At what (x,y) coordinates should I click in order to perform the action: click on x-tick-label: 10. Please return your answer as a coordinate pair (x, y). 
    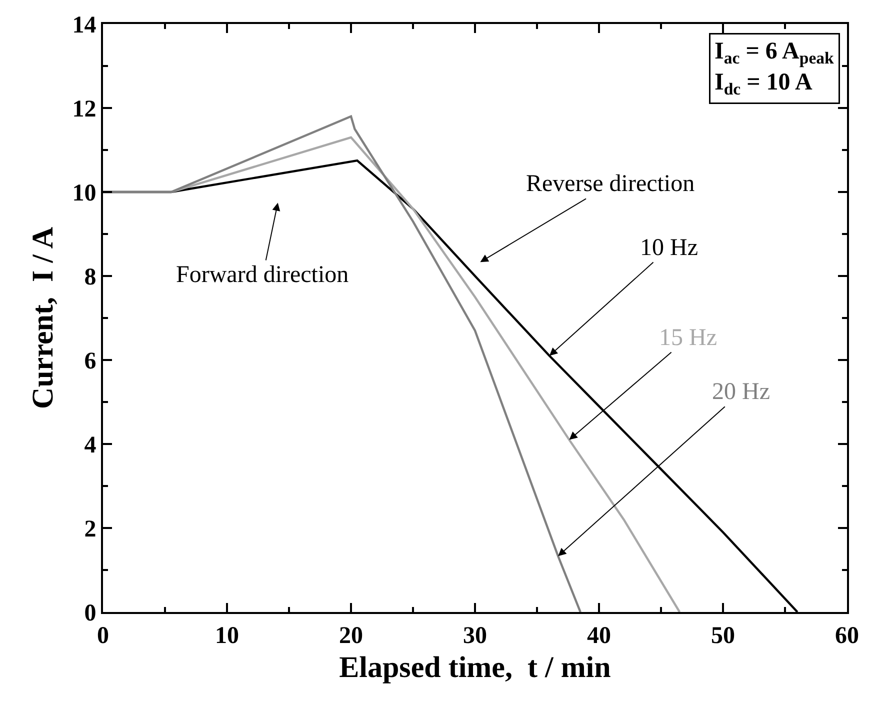
    Looking at the image, I should click on (227, 635).